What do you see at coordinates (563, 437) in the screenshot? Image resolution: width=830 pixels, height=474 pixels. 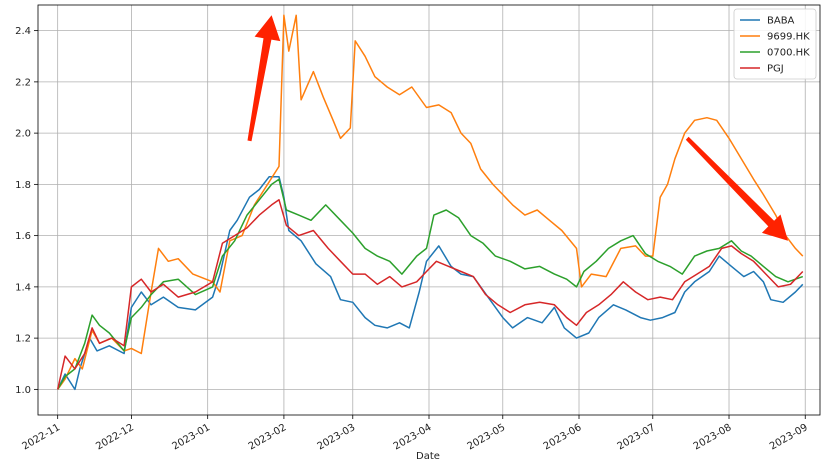 I see `x-tick-label: 2023-06` at bounding box center [563, 437].